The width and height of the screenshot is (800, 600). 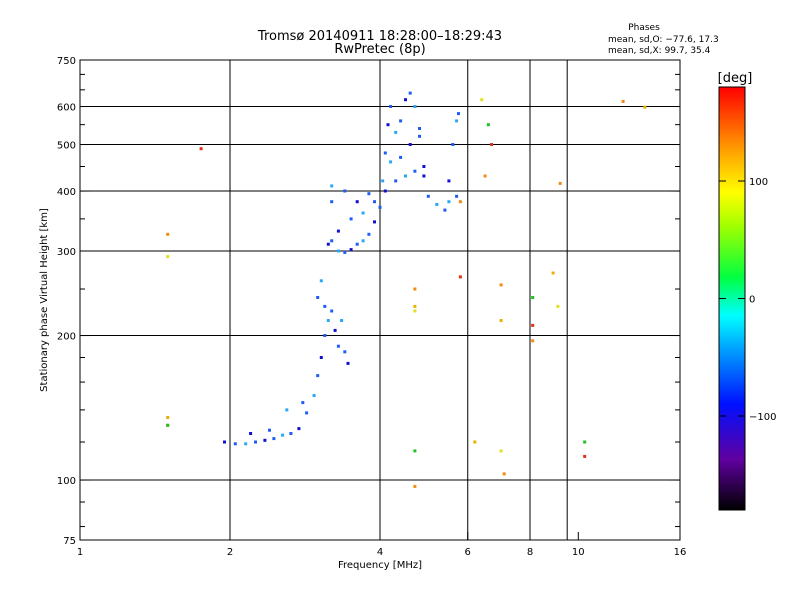 I want to click on colorbar-tick-label: −100, so click(x=762, y=417).